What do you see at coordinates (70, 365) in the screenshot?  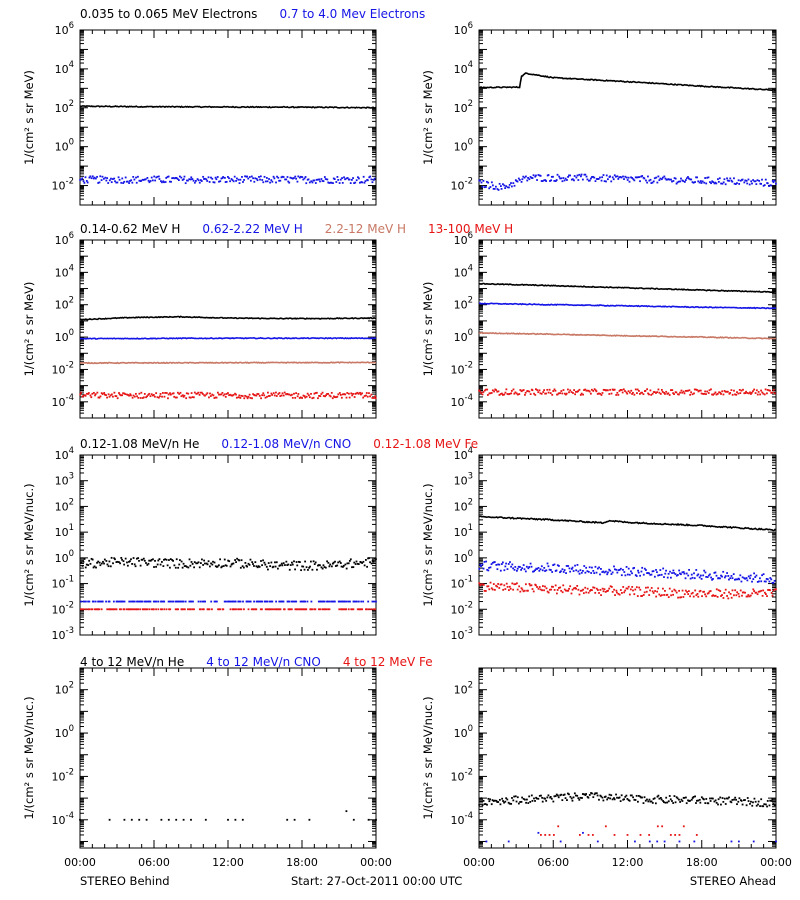 I see `y-tick-exponent: -2` at bounding box center [70, 365].